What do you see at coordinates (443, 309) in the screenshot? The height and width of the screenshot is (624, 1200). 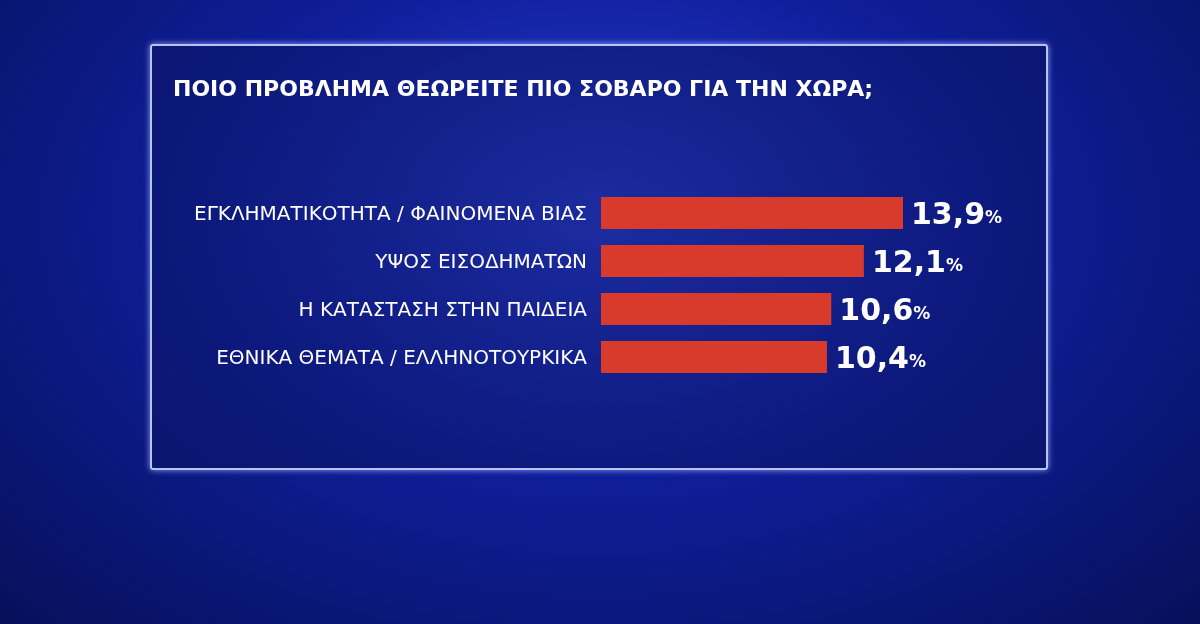 I see `y-tick-label: Η ΚΑΤΑΣΤΑΣΗ ΣΤΗΝ ΠΑΙΔΕΙΑ` at bounding box center [443, 309].